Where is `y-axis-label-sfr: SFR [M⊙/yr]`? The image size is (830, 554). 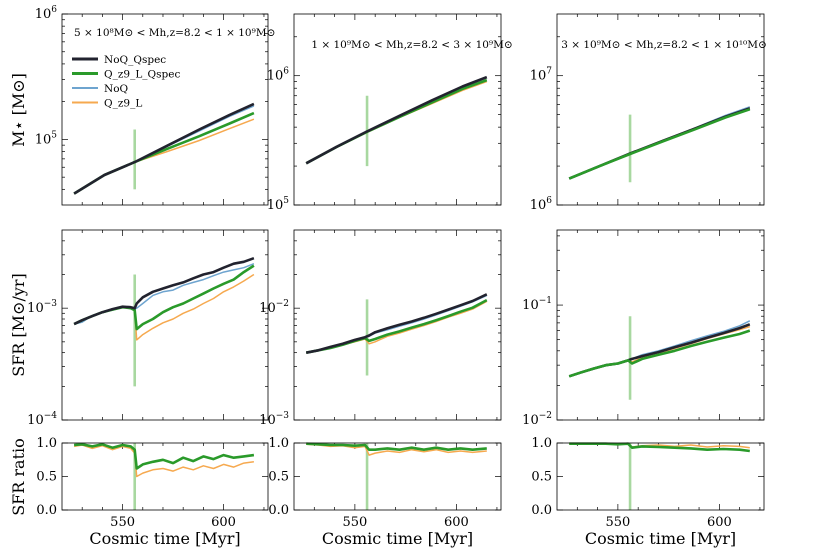
y-axis-label-sfr: SFR [M⊙/yr] is located at coordinates (18, 325).